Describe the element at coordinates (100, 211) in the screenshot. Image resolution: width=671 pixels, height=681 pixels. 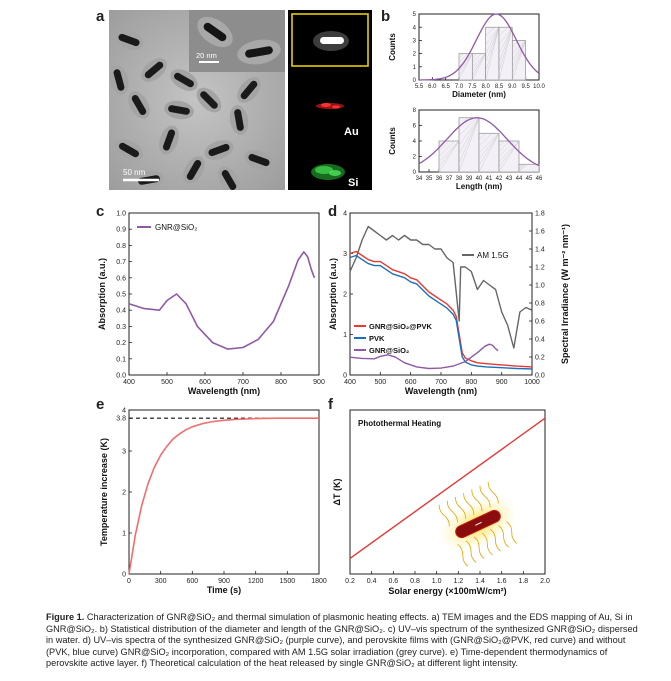
I see `panel-letter-c: c` at that location.